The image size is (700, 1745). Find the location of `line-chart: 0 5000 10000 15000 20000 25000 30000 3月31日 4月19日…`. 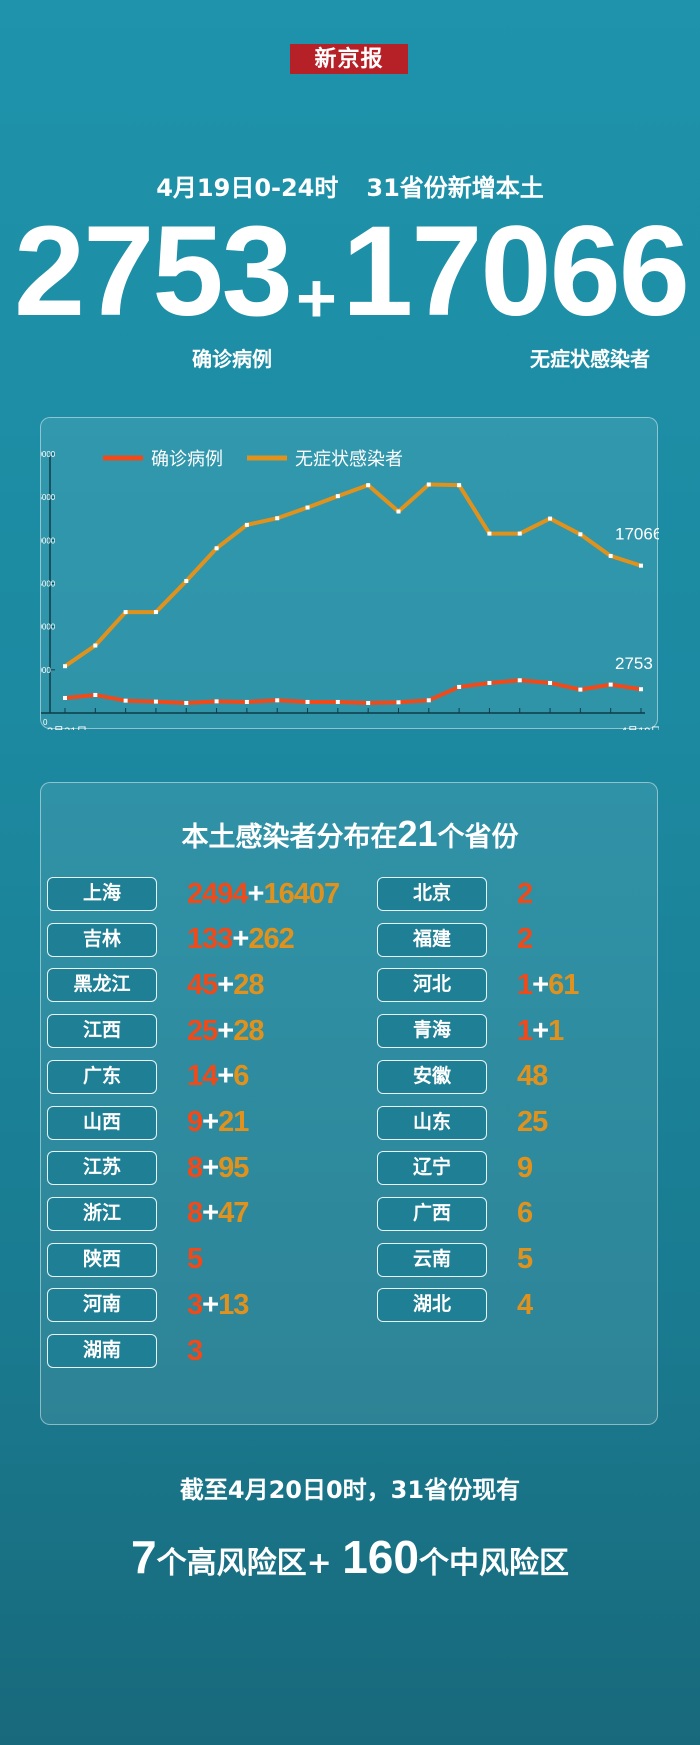

line-chart: 0 5000 10000 15000 20000 25000 30000 3月31日 4月19日… is located at coordinates (347, 593).